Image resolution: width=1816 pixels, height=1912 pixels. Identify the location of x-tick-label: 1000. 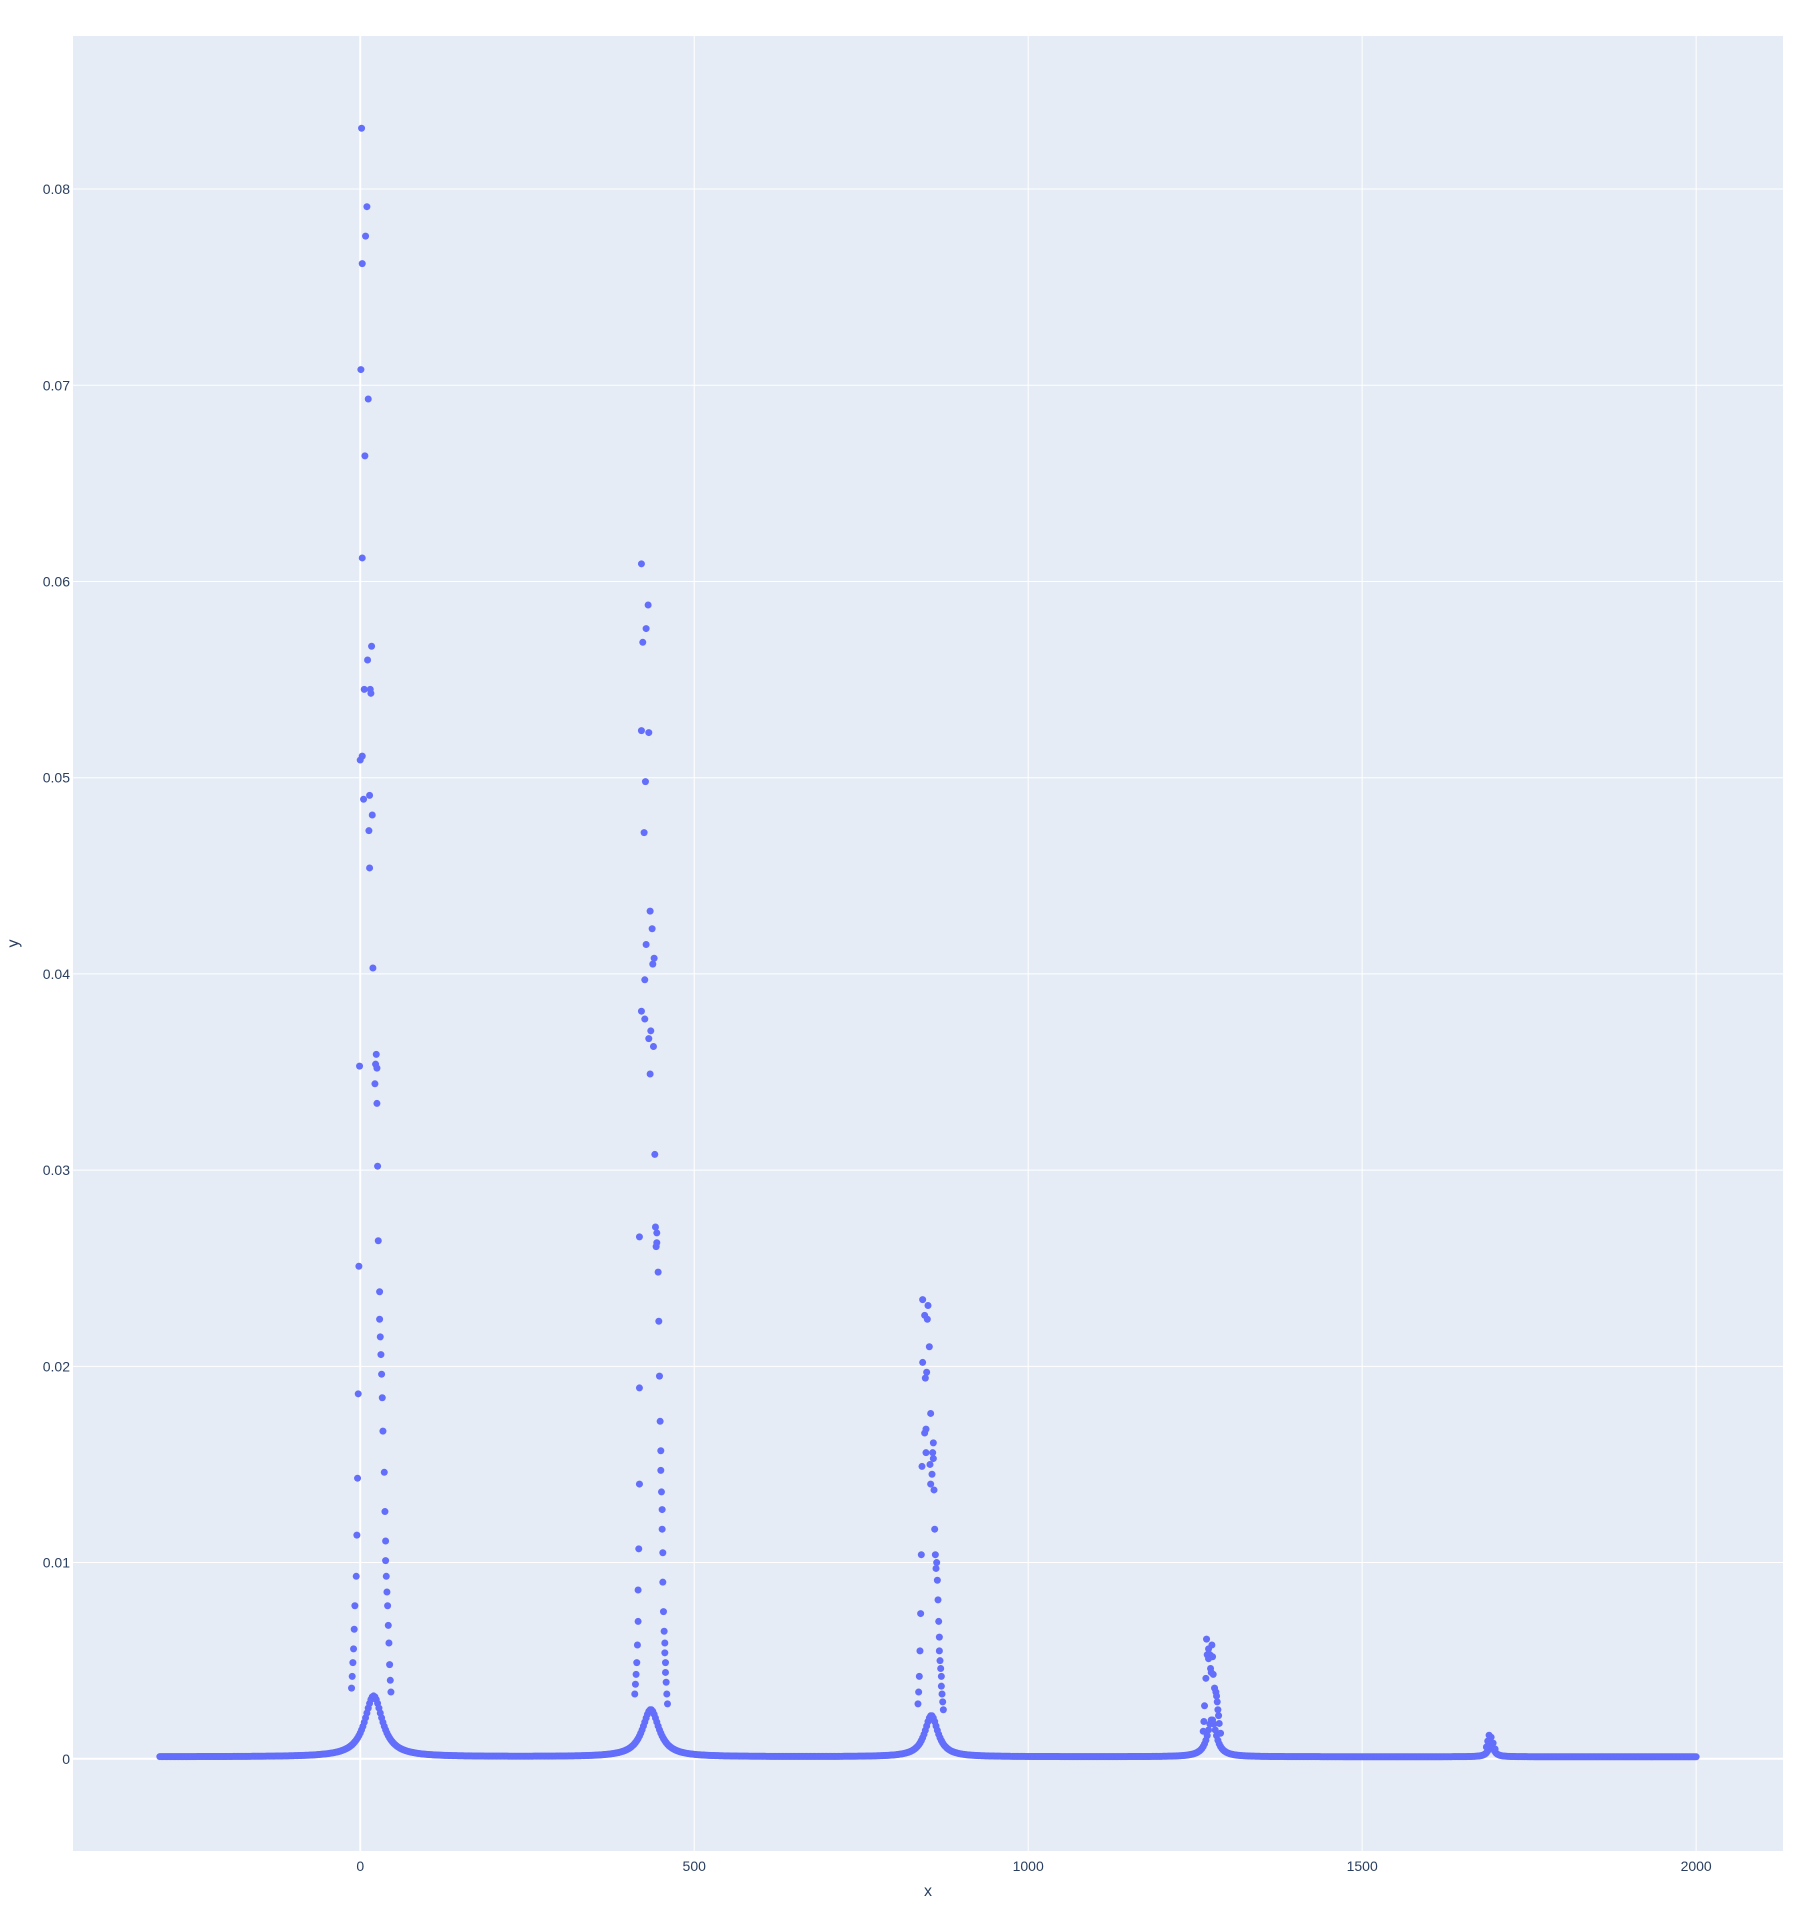
(1028, 1866).